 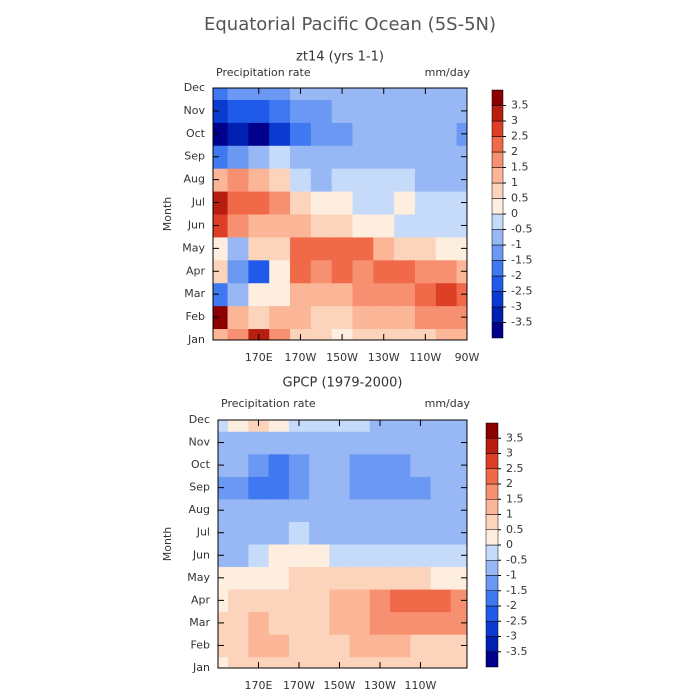 What do you see at coordinates (516, 651) in the screenshot?
I see `colorbar-label: -3.5` at bounding box center [516, 651].